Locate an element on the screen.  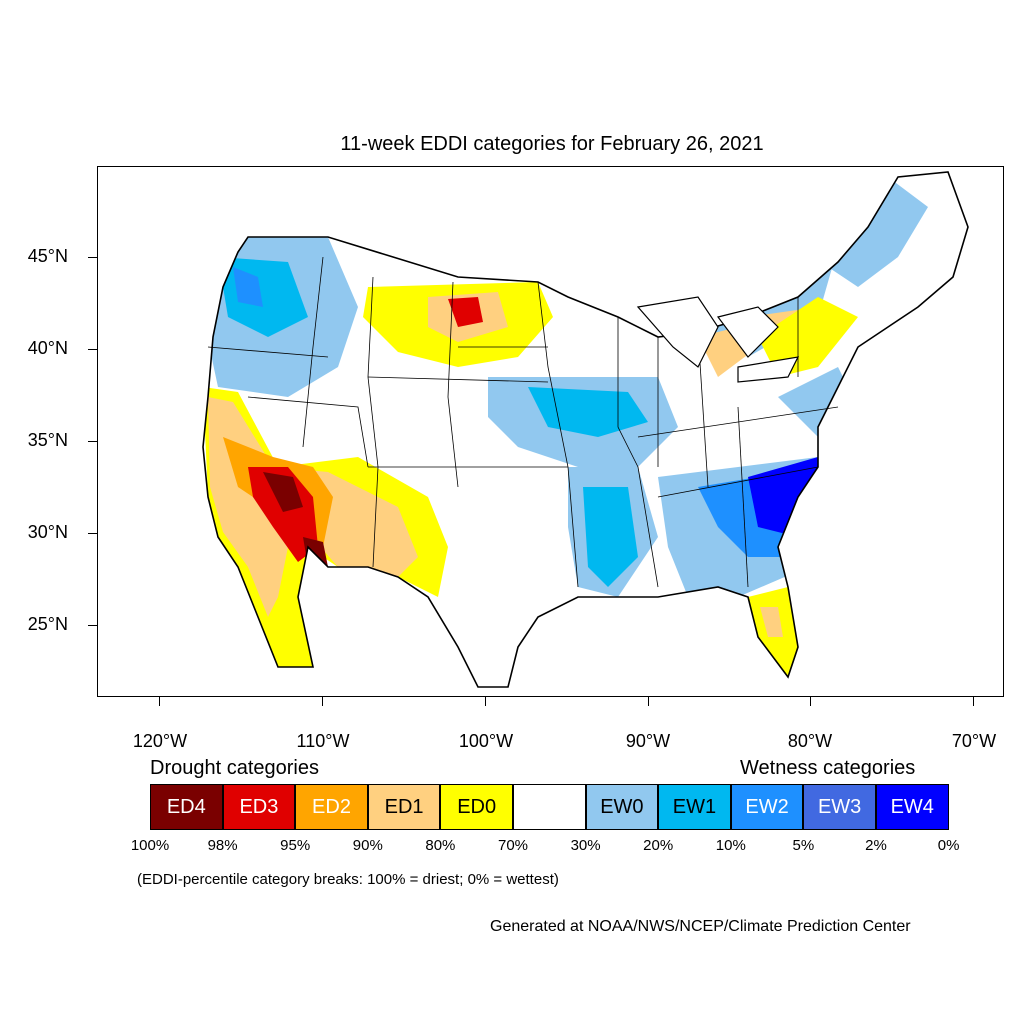
region-southwest-drought-core is located at coordinates (283, 492).